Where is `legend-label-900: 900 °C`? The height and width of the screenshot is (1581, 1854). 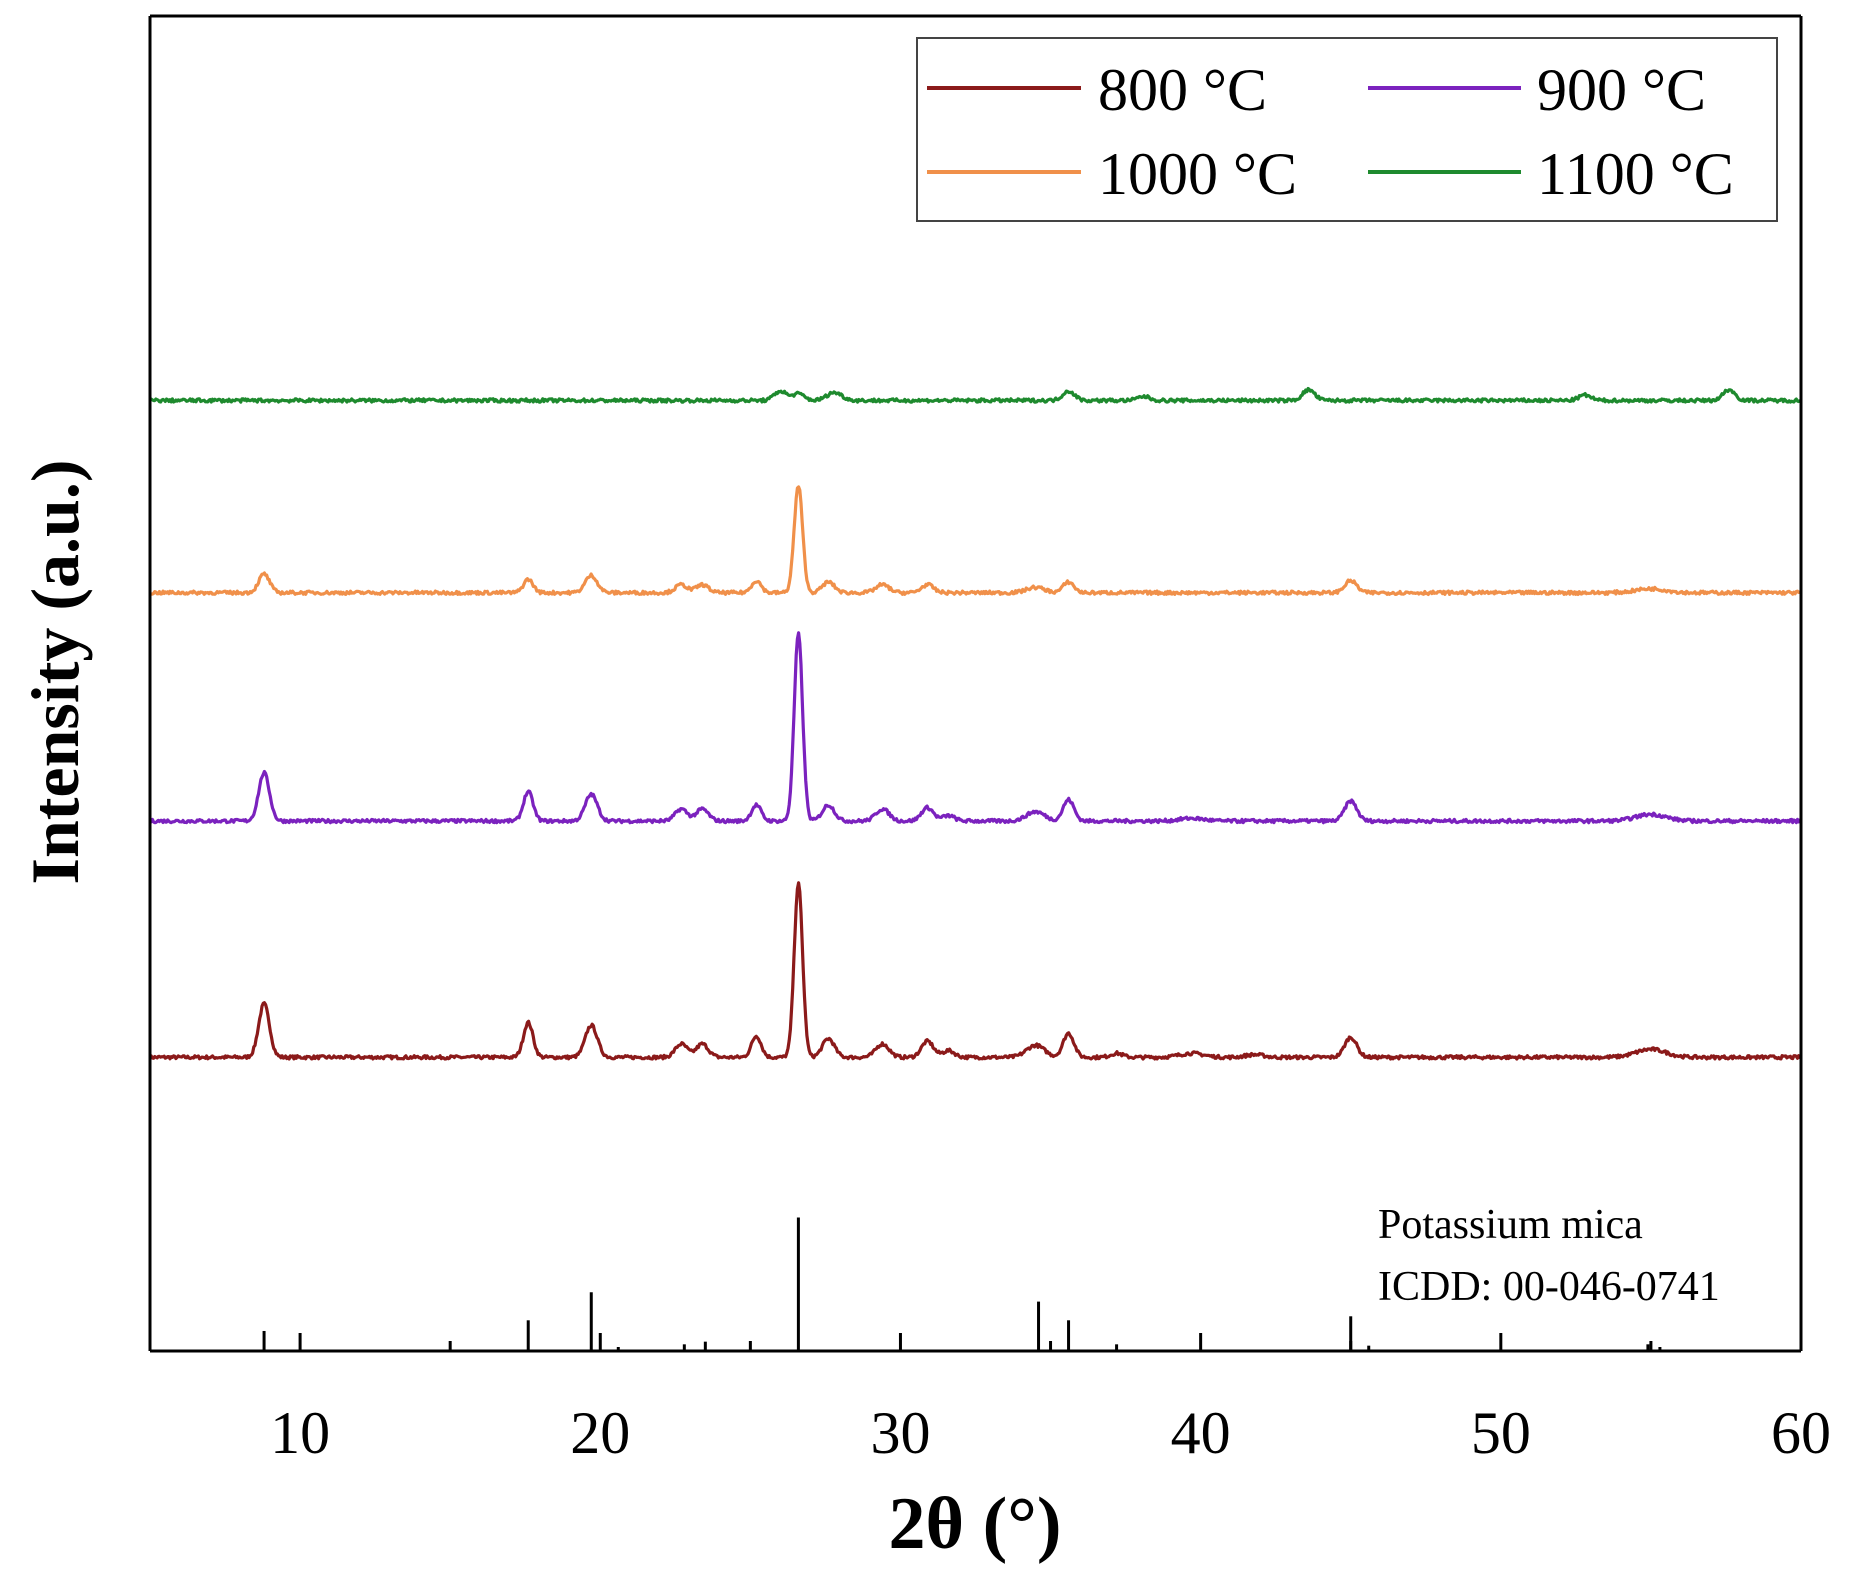
legend-label-900: 900 °C is located at coordinates (1621, 90).